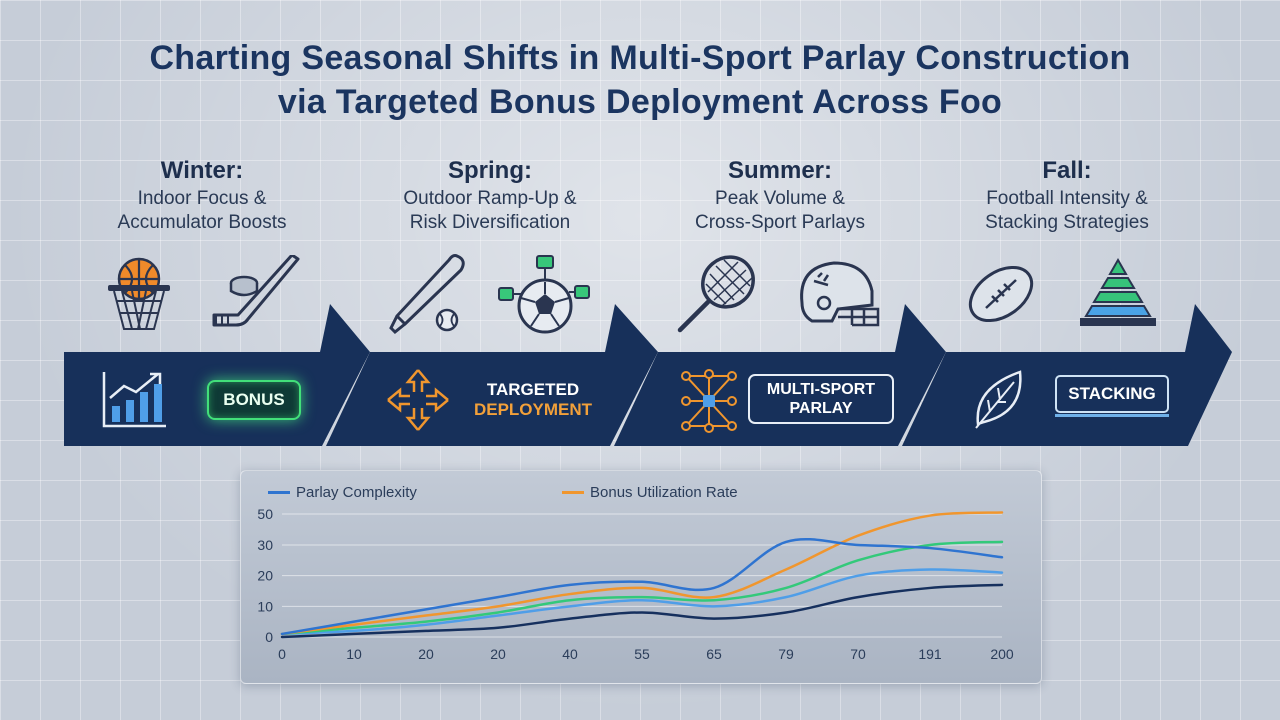 Image resolution: width=1280 pixels, height=720 pixels. Describe the element at coordinates (714, 654) in the screenshot. I see `x-tick-label: 65` at that location.